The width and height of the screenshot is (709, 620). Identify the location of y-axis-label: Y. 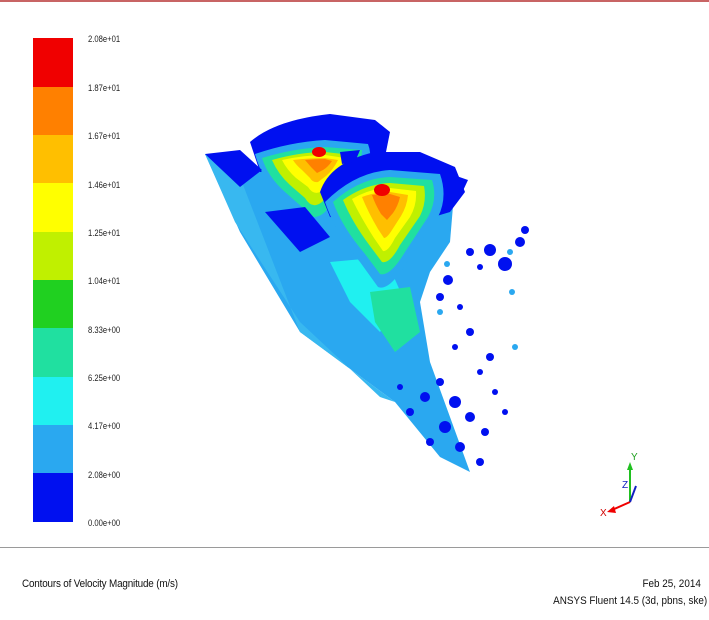
(634, 457).